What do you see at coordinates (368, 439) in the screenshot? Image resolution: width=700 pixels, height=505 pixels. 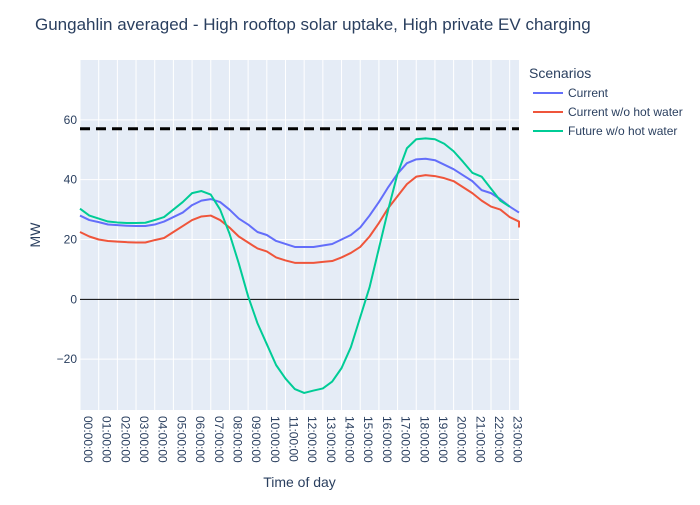 I see `x-tick-label: 15:00:00` at bounding box center [368, 439].